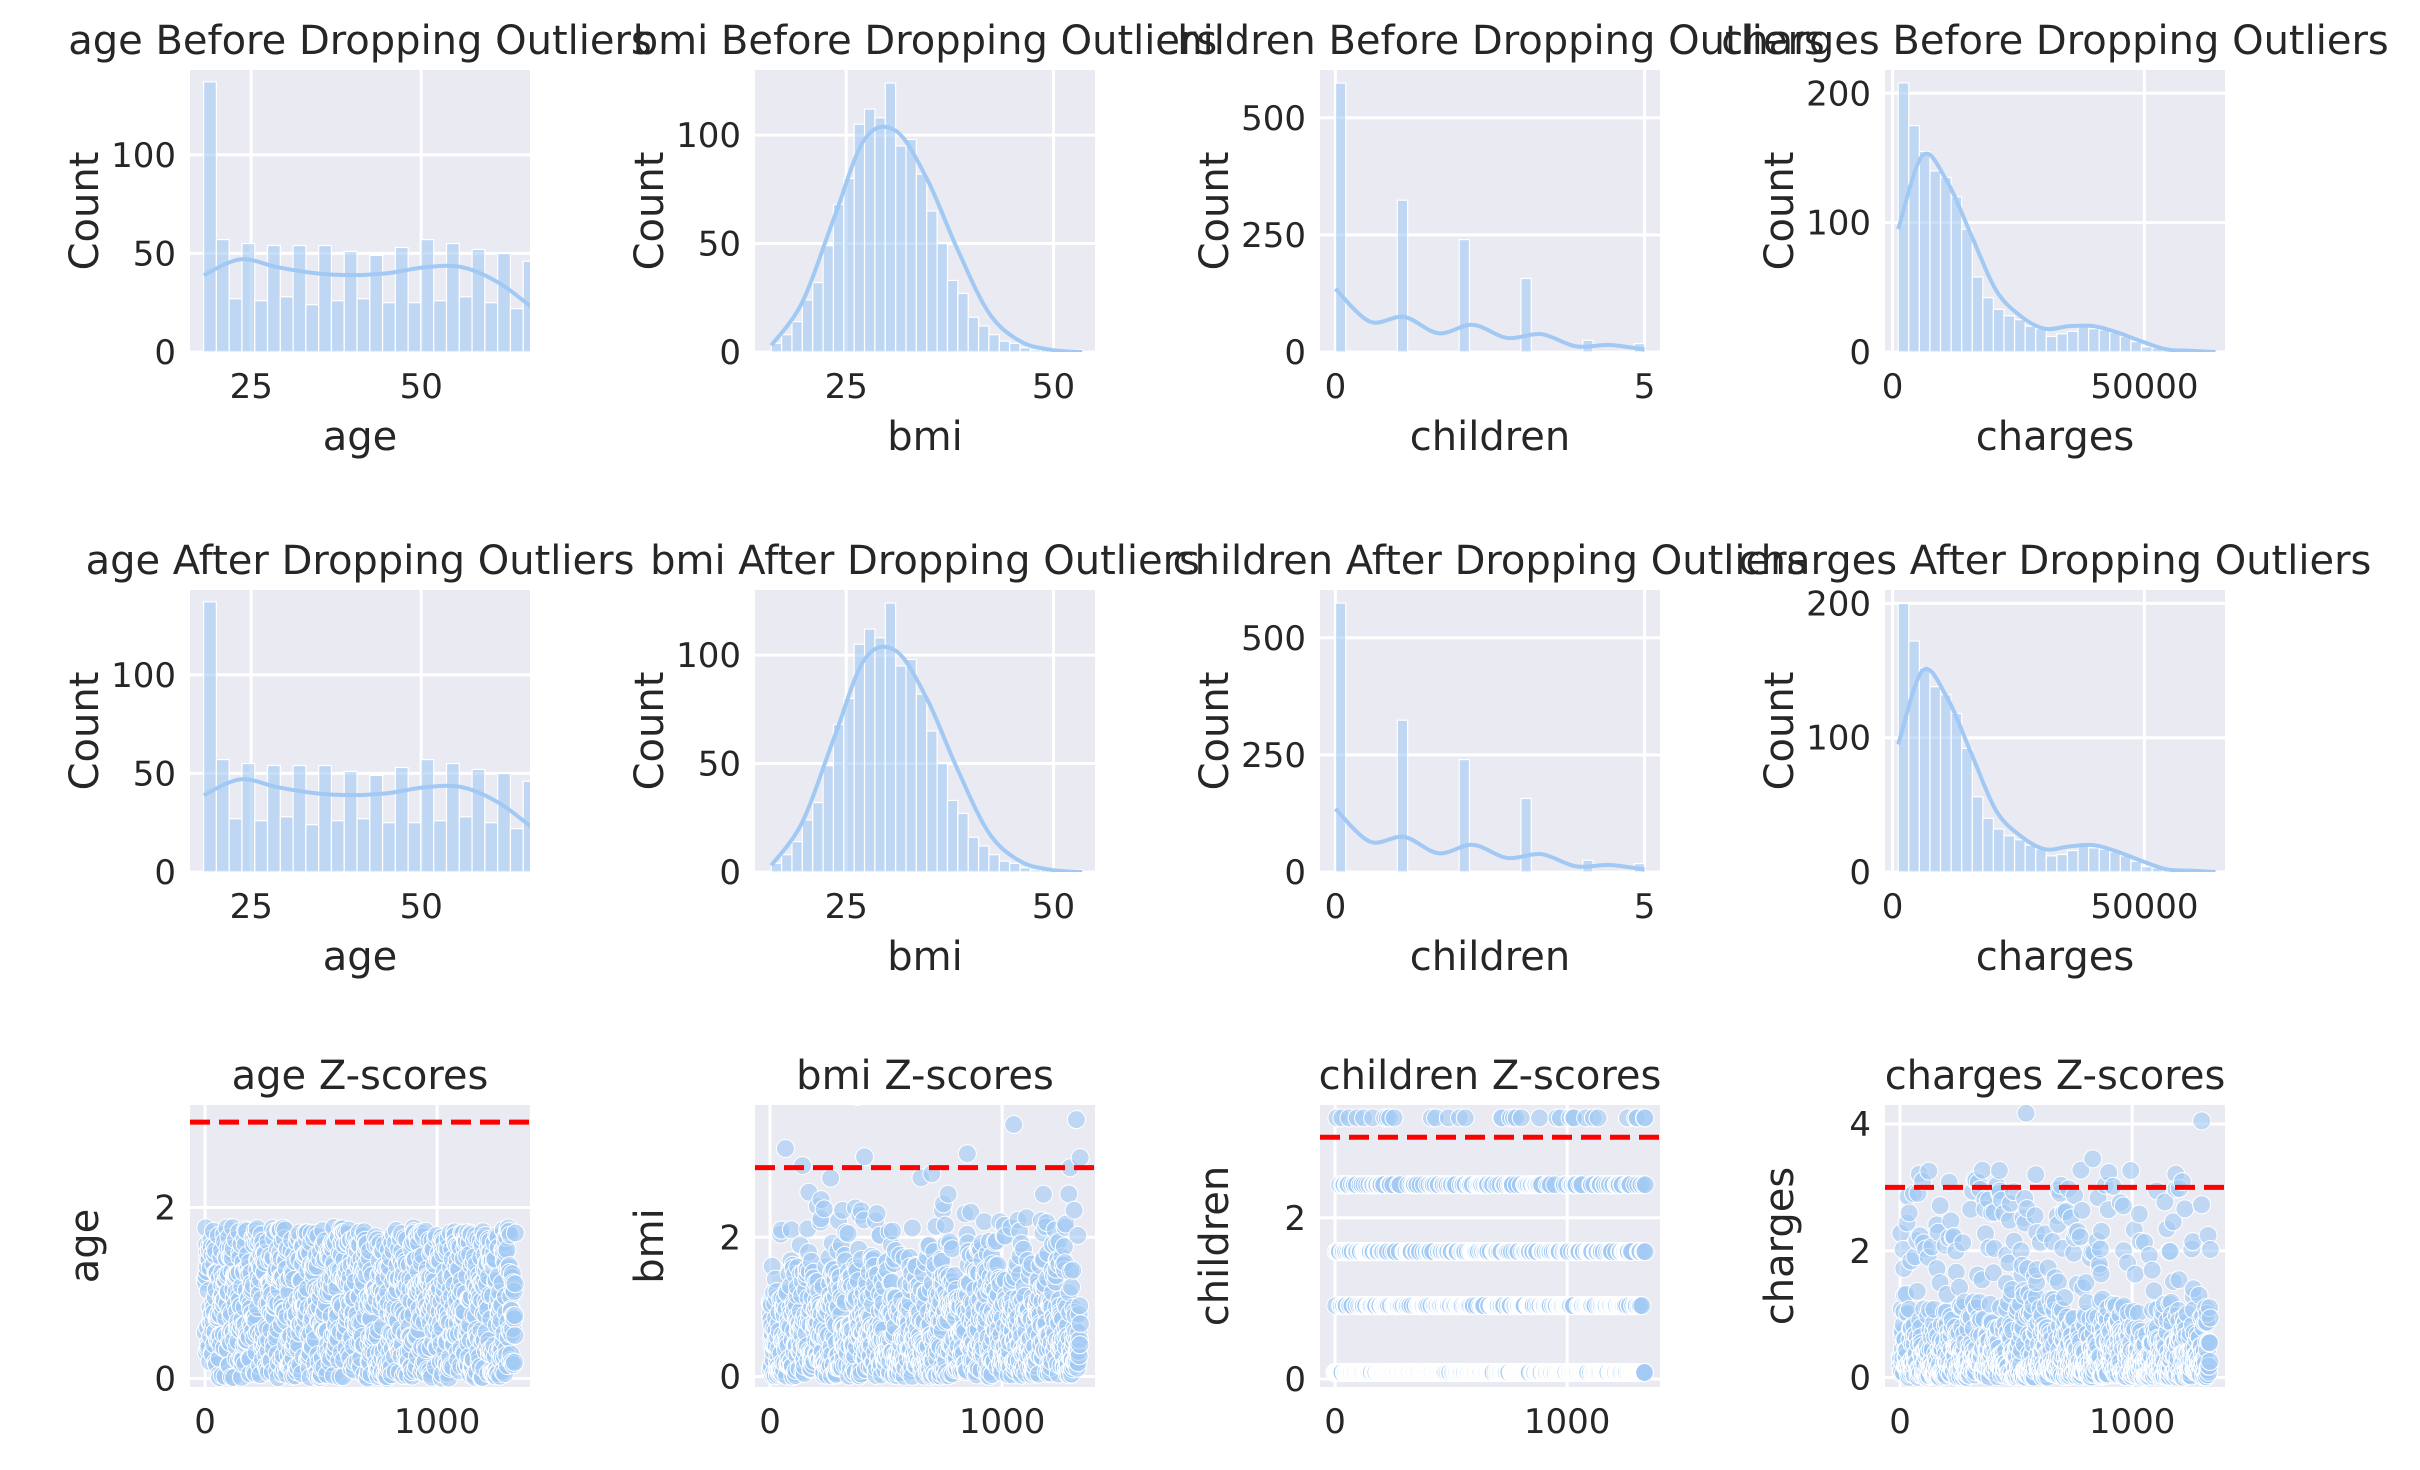 This screenshot has height=1470, width=2420. I want to click on y-axis-label: bmi, so click(650, 1245).